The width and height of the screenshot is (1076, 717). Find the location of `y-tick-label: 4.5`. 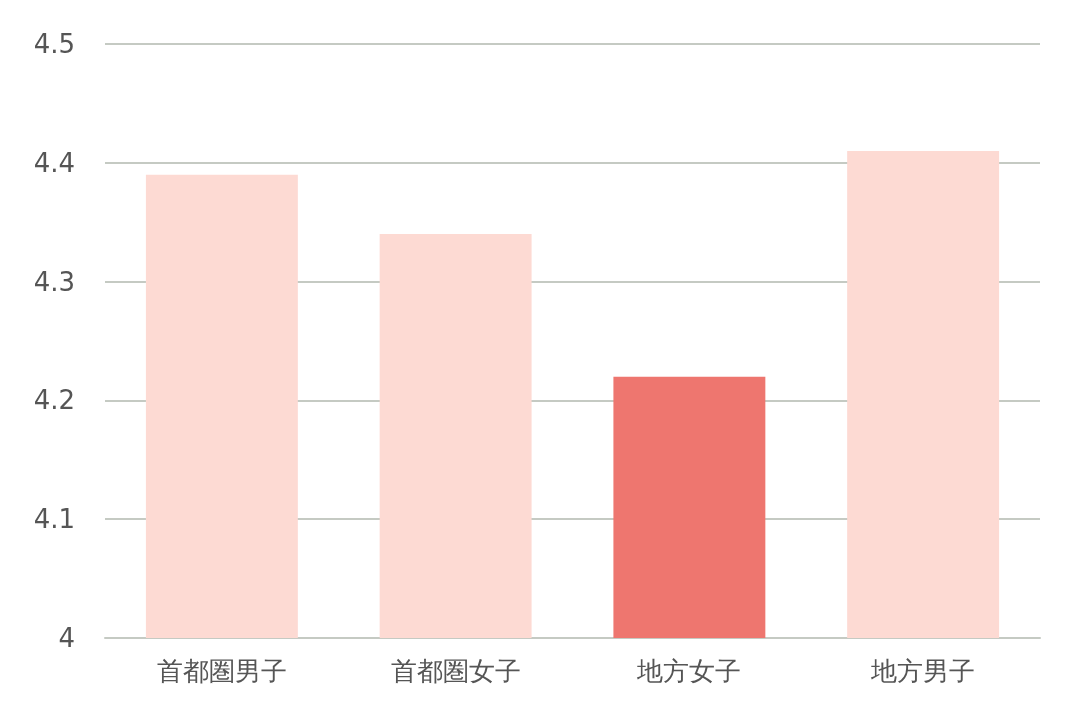

y-tick-label: 4.5 is located at coordinates (54, 44).